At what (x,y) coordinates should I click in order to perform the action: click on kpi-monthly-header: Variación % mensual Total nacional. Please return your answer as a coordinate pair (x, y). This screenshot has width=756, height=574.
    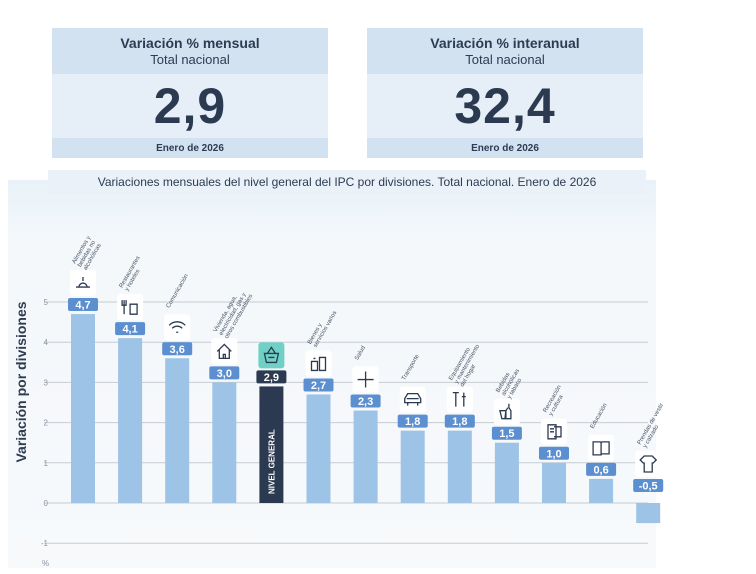
    Looking at the image, I should click on (190, 51).